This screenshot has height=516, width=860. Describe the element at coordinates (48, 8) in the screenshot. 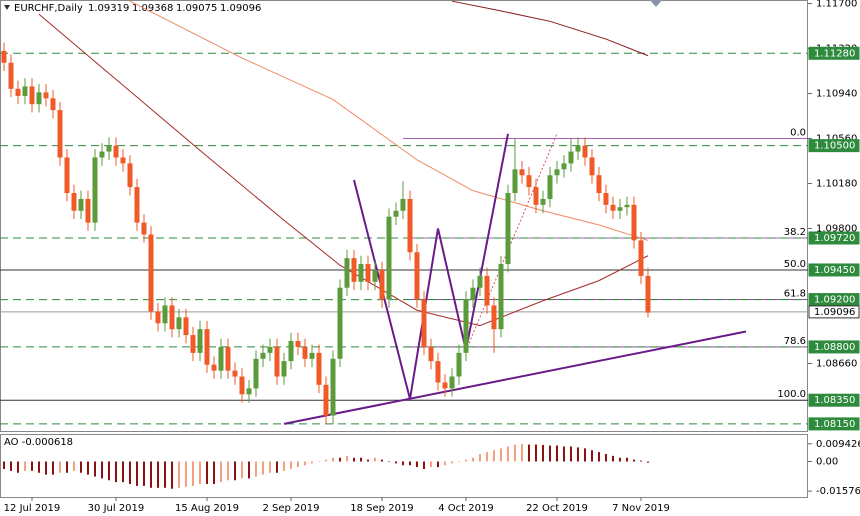

I see `symbol-title: EURCHF,Daily` at that location.